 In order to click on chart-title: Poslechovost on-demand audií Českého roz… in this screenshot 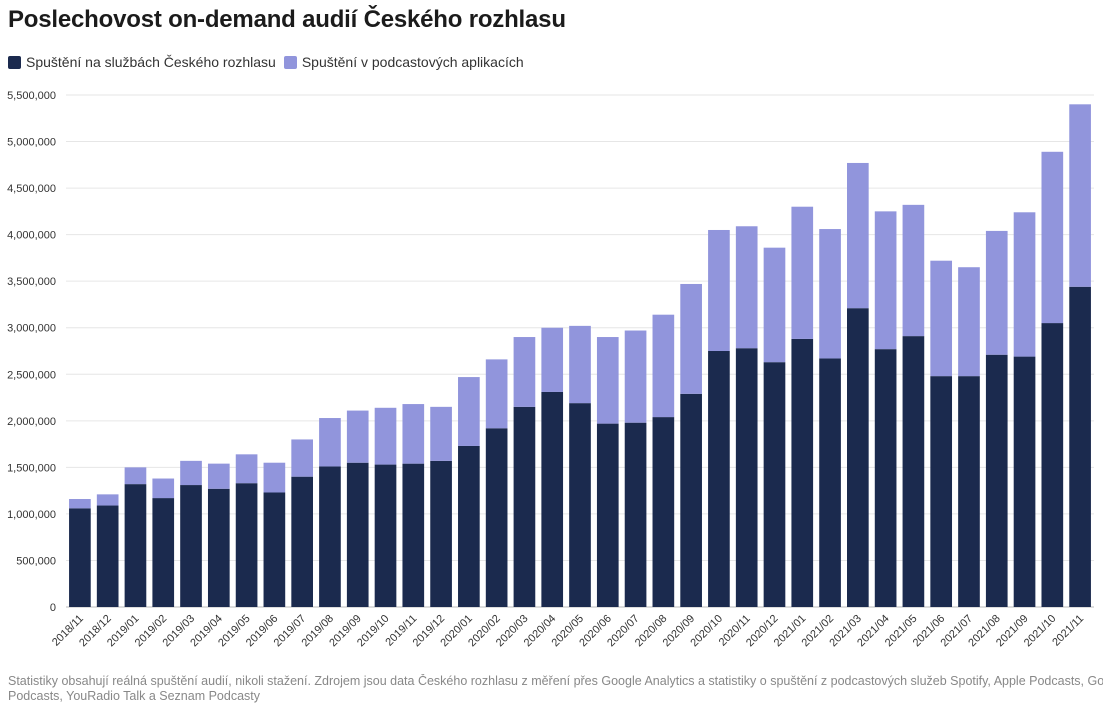, I will do `click(287, 19)`.